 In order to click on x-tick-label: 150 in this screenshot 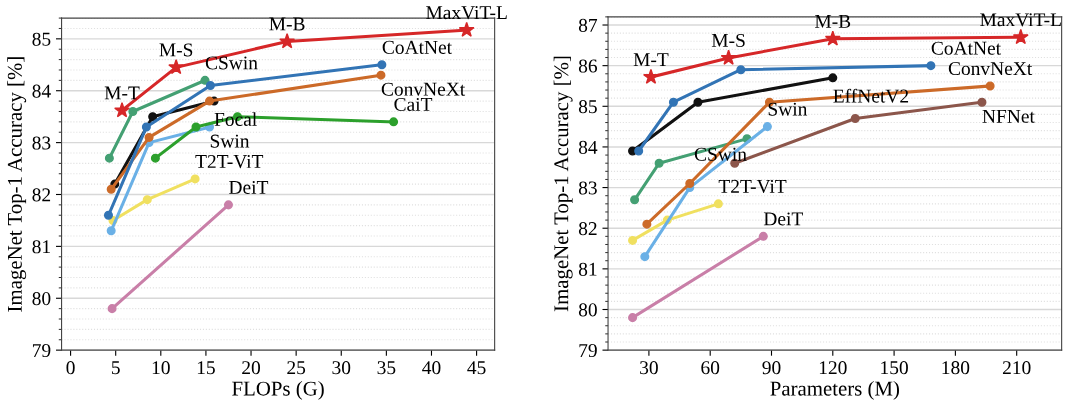, I will do `click(894, 368)`.